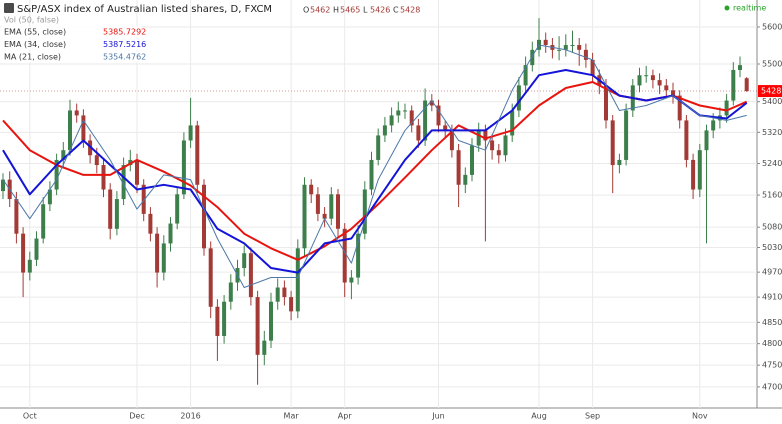 This screenshot has height=424, width=782. Describe the element at coordinates (539, 416) in the screenshot. I see `x-tick-label: Aug` at that location.